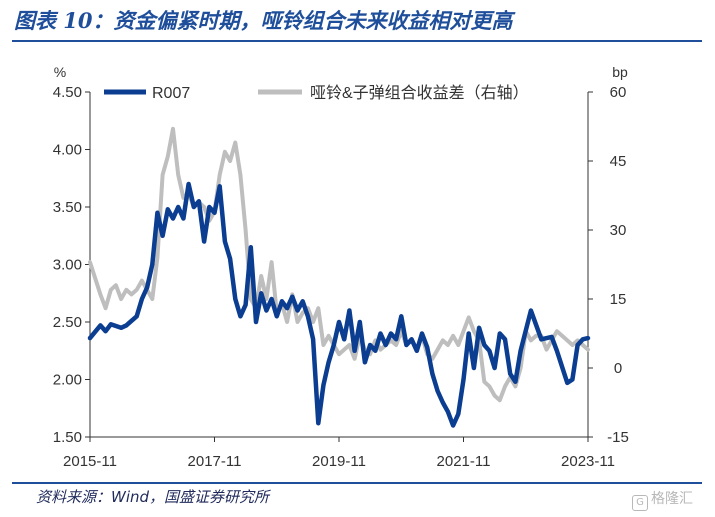 Image resolution: width=715 pixels, height=517 pixels. I want to click on right-tick-label: 0, so click(618, 368).